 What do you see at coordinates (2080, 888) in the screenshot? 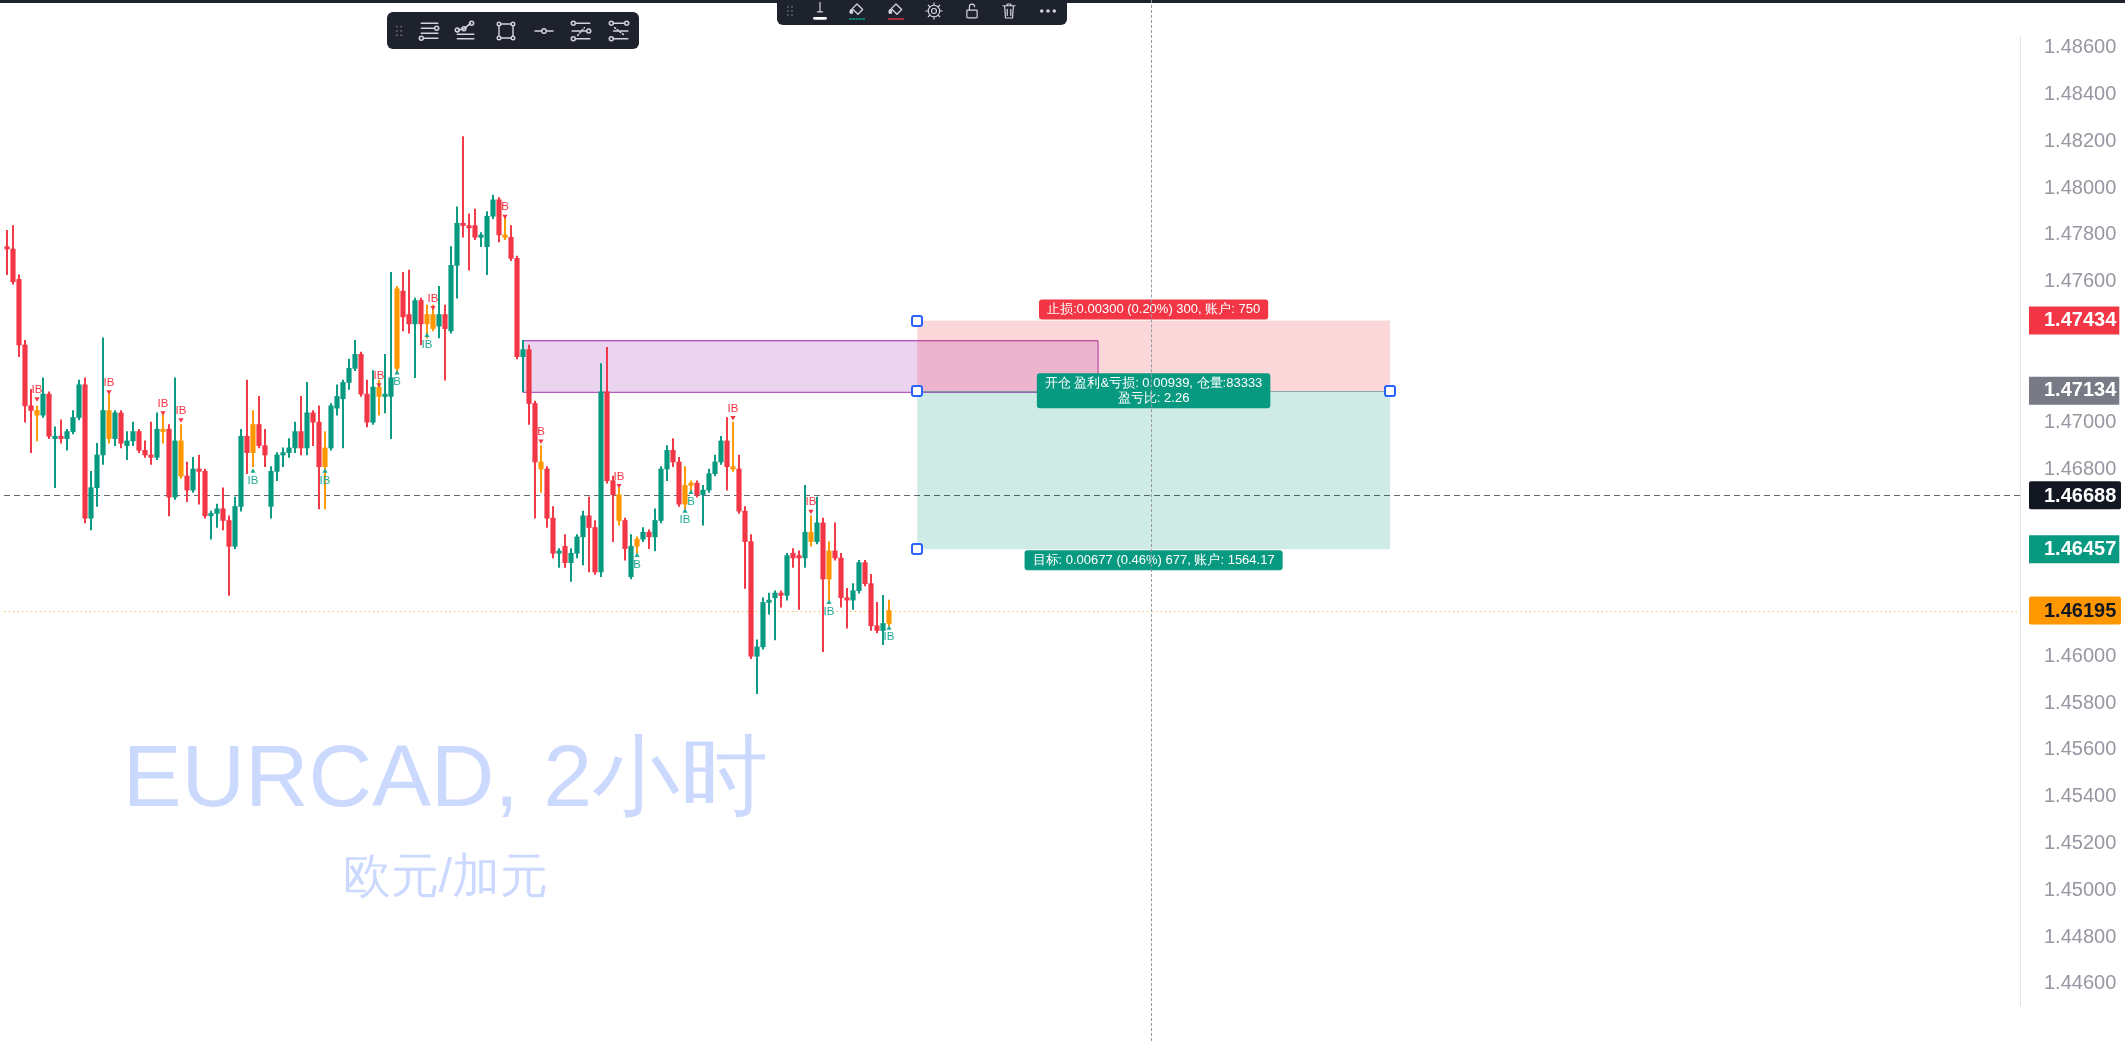
I see `y-tick-label: 1.45000` at bounding box center [2080, 888].